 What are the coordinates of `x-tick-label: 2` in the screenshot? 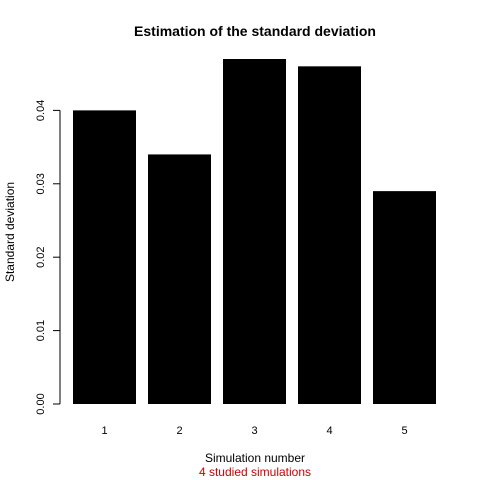 It's located at (179, 431).